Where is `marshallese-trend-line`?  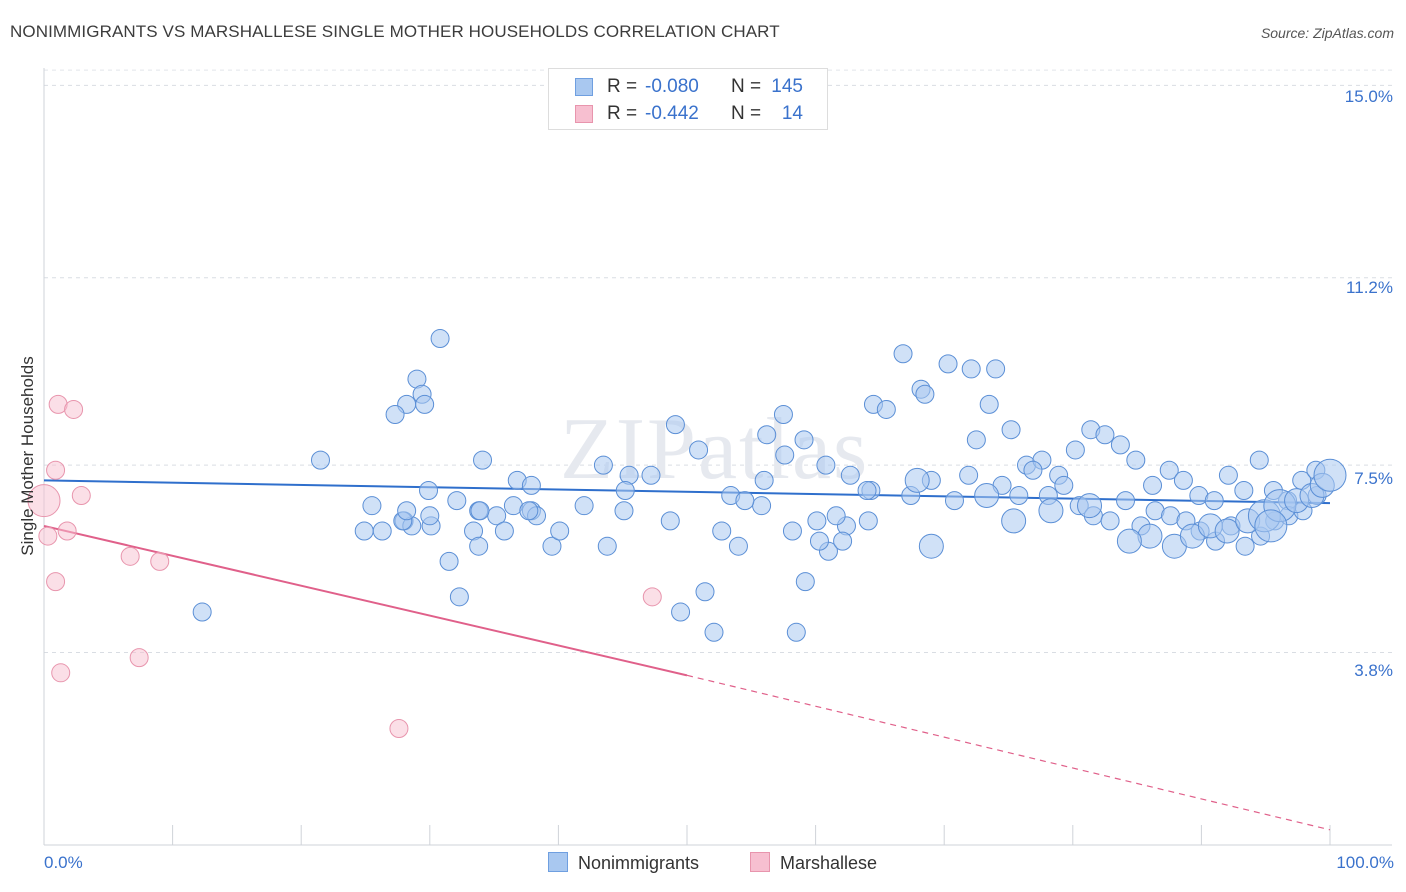 marshallese-trend-line is located at coordinates (365, 600).